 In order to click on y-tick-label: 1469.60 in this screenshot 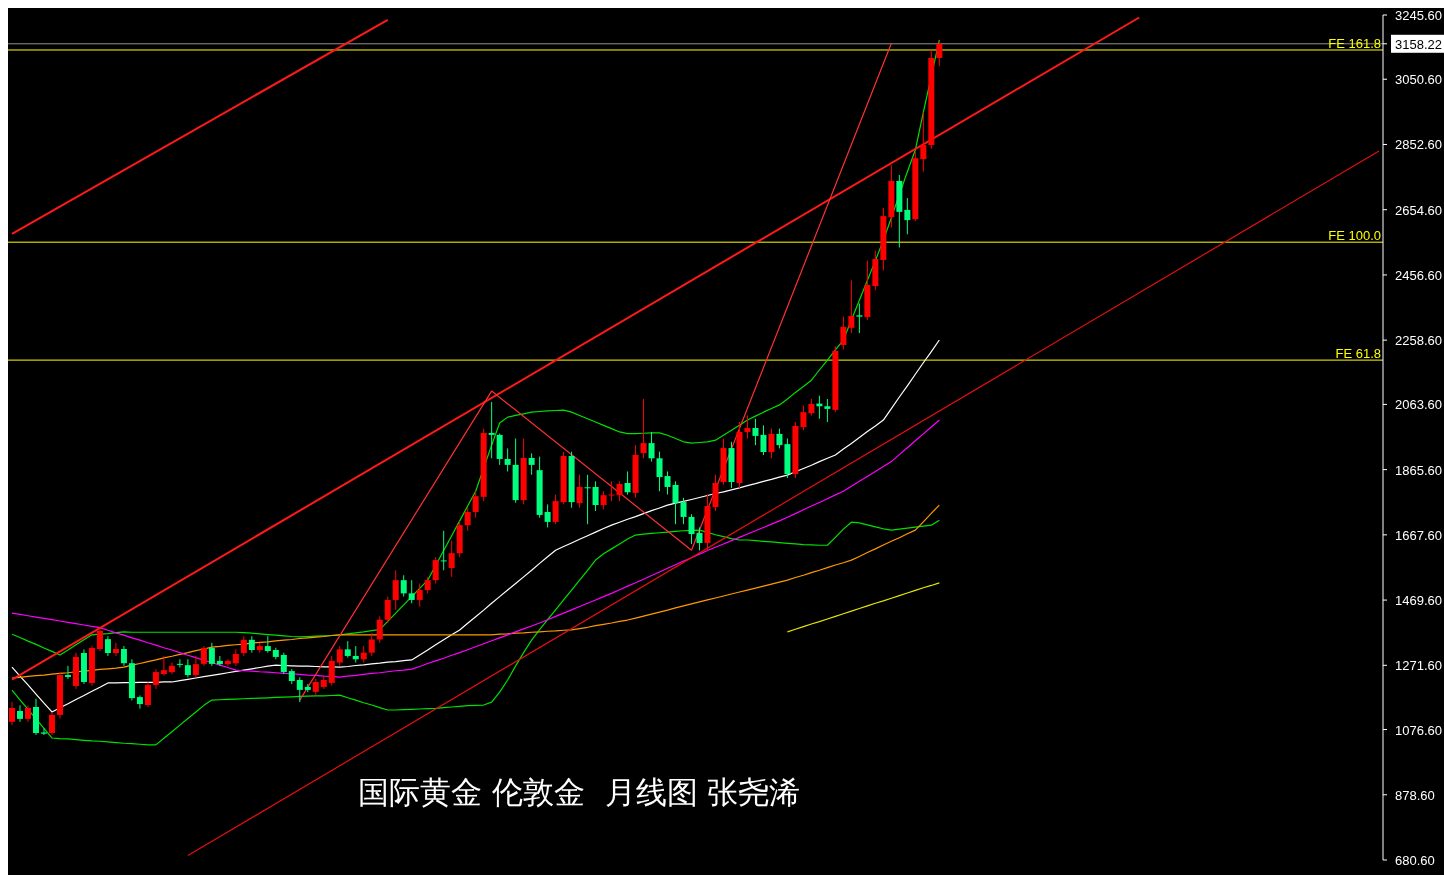, I will do `click(1418, 601)`.